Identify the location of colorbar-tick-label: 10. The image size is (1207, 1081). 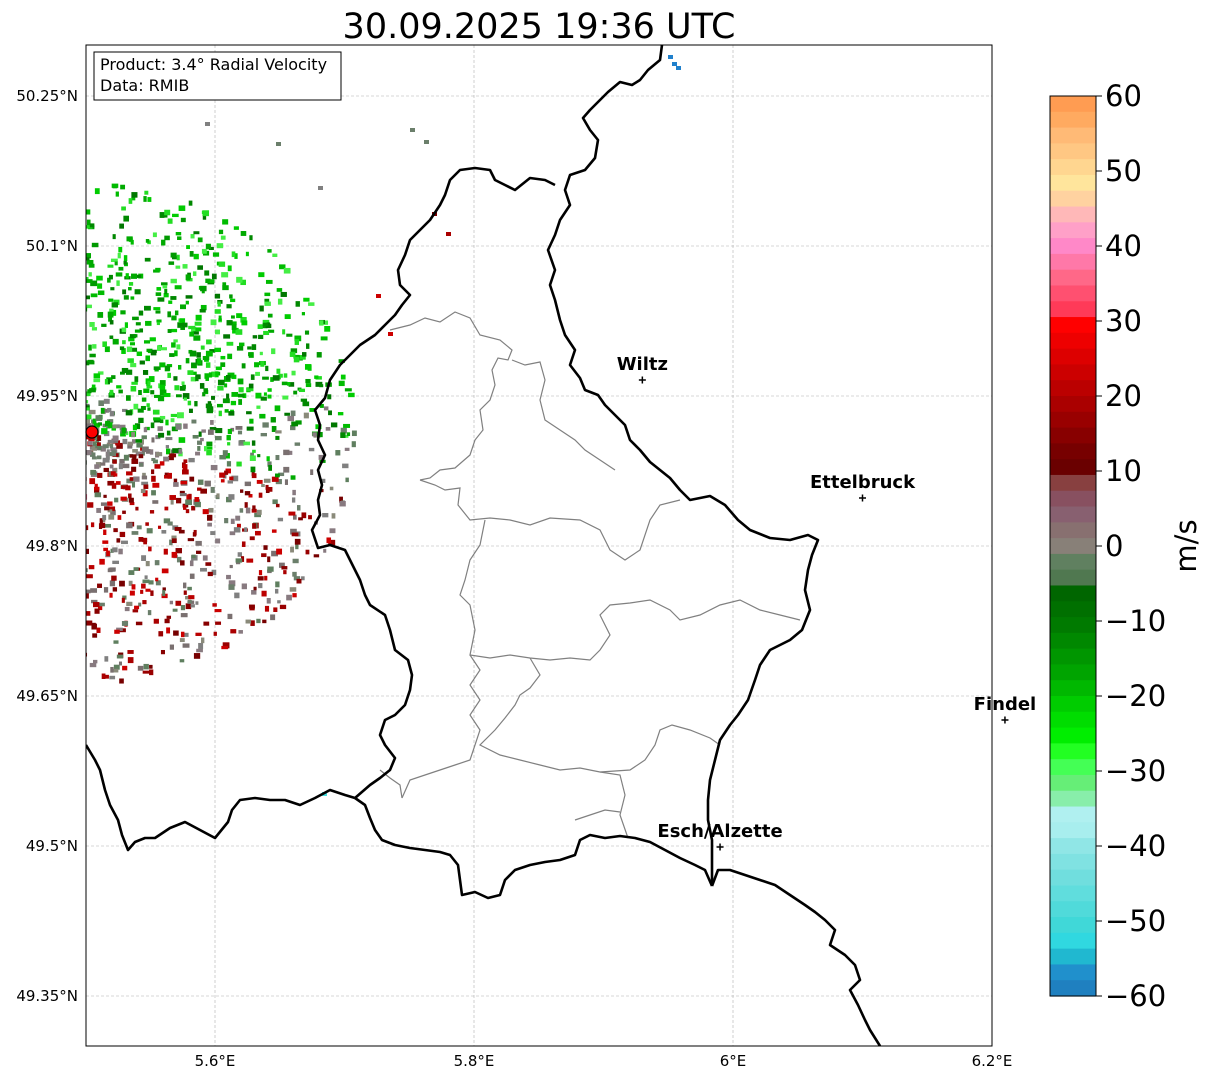
(1123, 471).